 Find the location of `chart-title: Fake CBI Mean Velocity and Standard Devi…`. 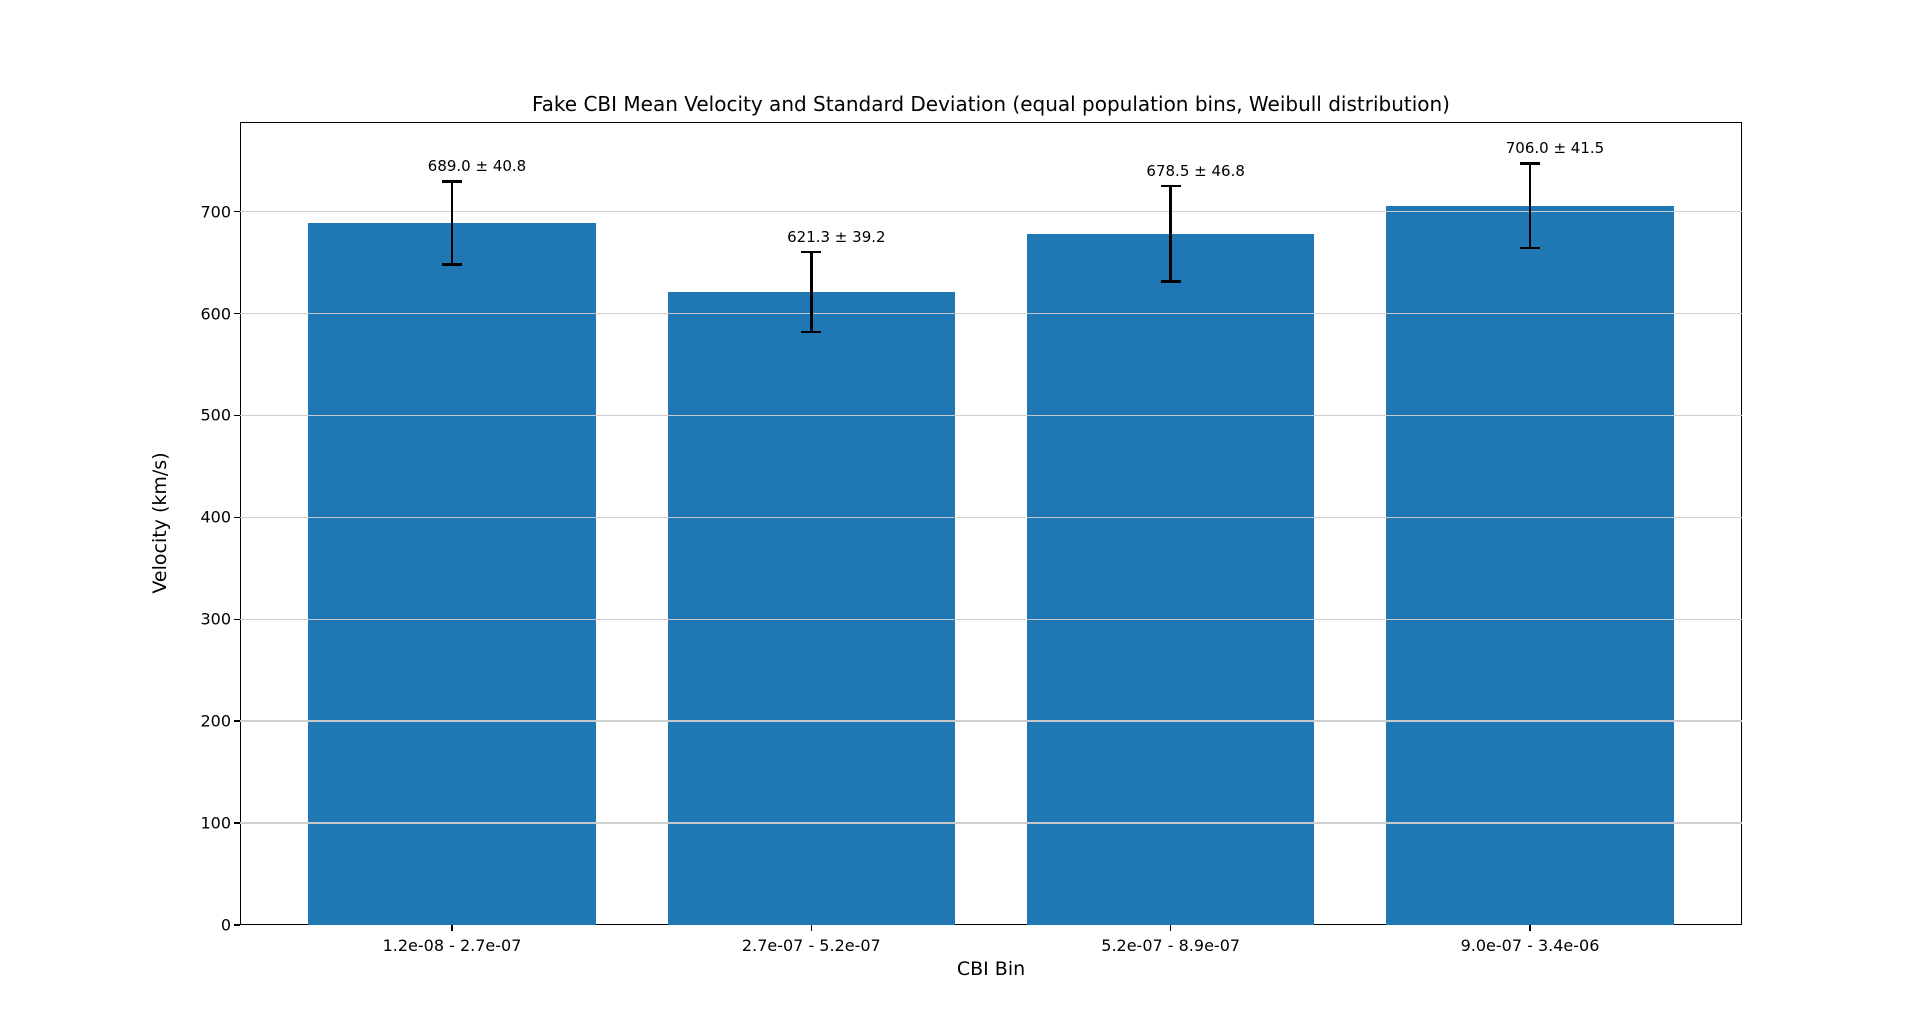

chart-title: Fake CBI Mean Velocity and Standard Devi… is located at coordinates (991, 104).